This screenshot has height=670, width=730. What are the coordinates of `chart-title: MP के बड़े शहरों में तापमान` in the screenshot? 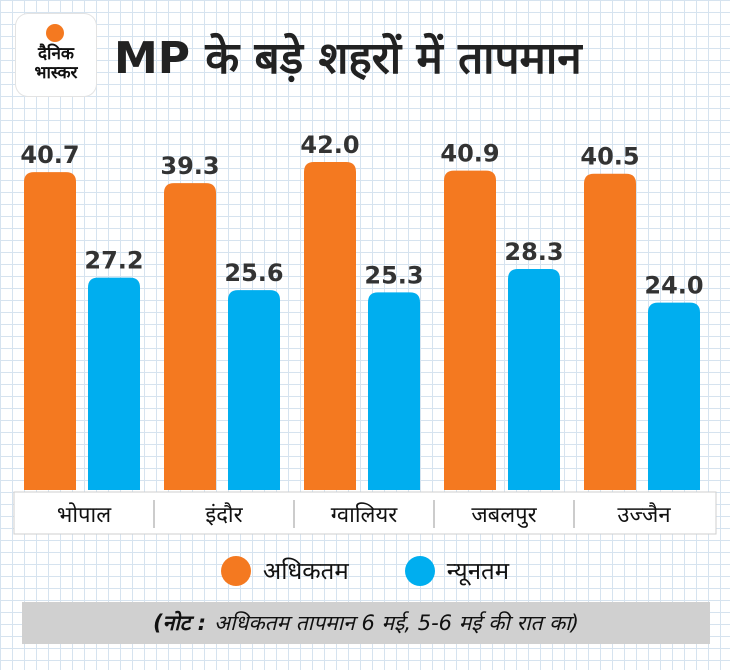 It's located at (348, 58).